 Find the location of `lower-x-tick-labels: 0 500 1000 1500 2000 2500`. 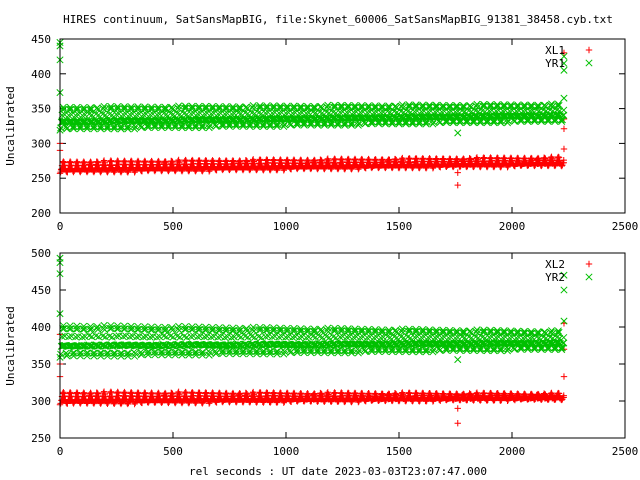

lower-x-tick-labels: 0 500 1000 1500 2000 2500 is located at coordinates (348, 451).